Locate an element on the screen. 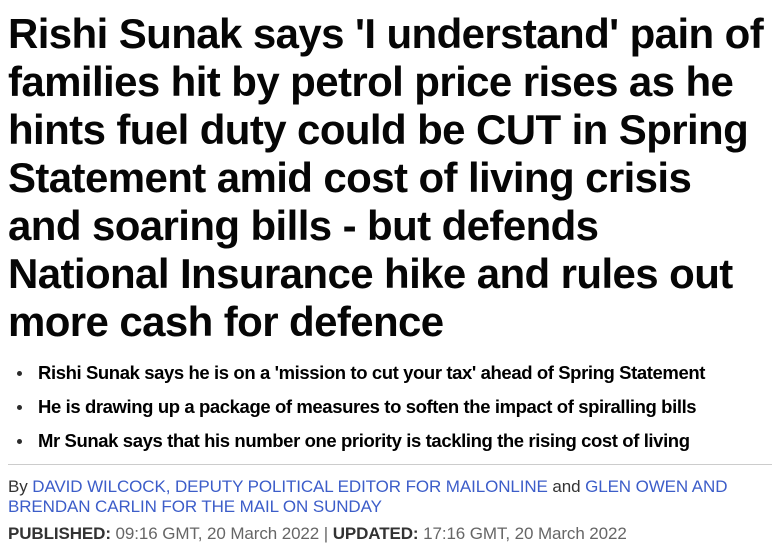  headline-line-7: more cash for defence is located at coordinates (226, 321).